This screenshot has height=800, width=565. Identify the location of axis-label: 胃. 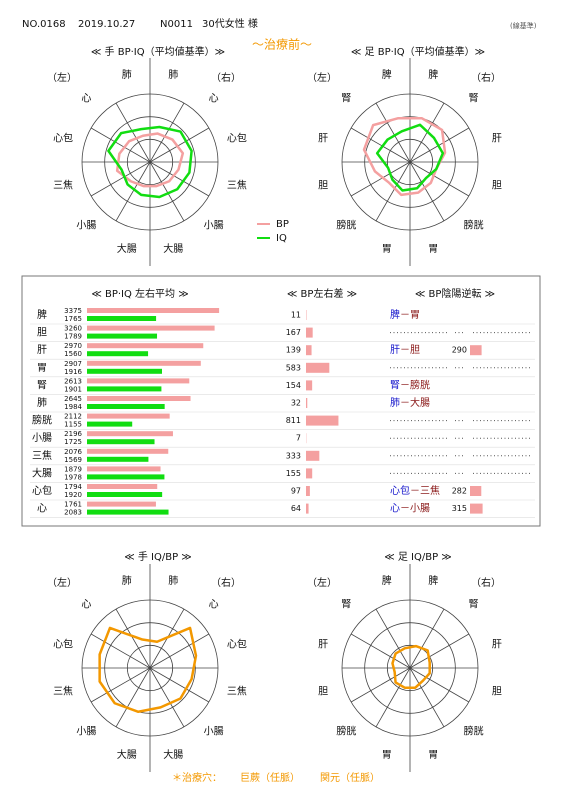
(387, 755).